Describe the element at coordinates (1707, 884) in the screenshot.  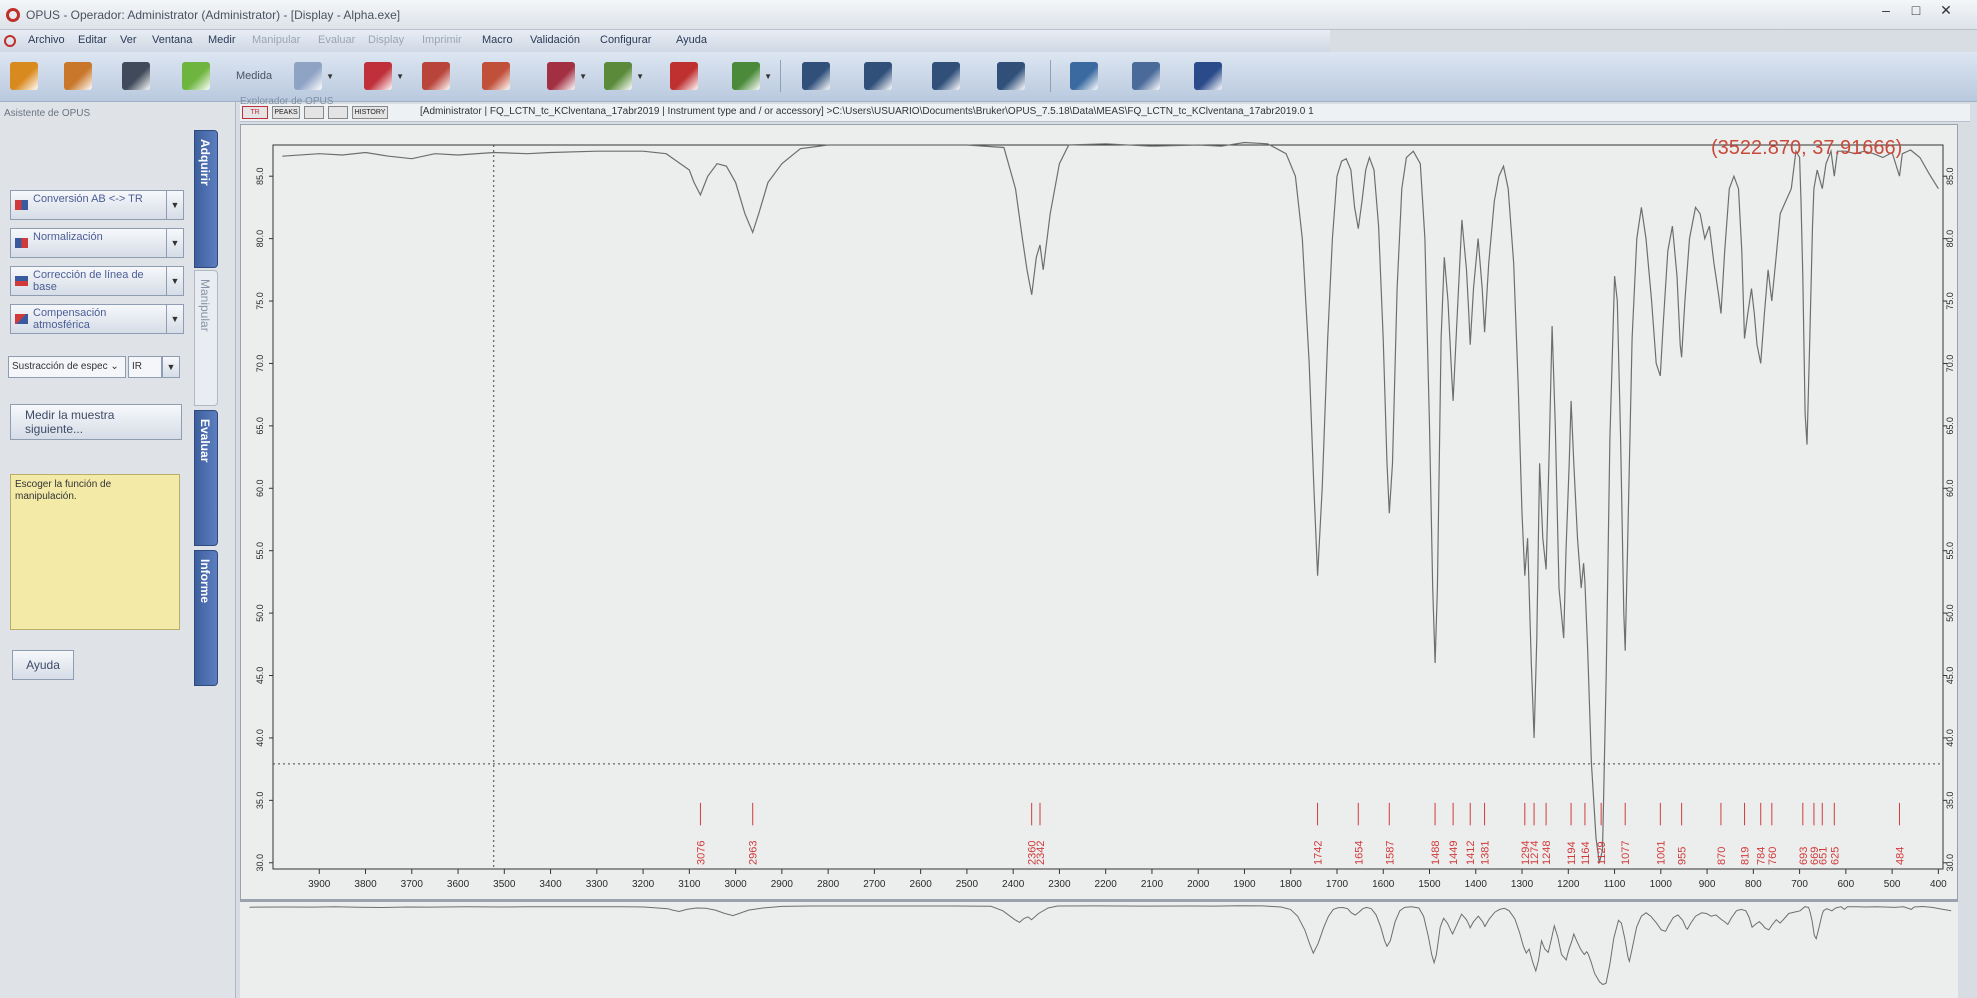
I see `x-tick-label: 900` at that location.